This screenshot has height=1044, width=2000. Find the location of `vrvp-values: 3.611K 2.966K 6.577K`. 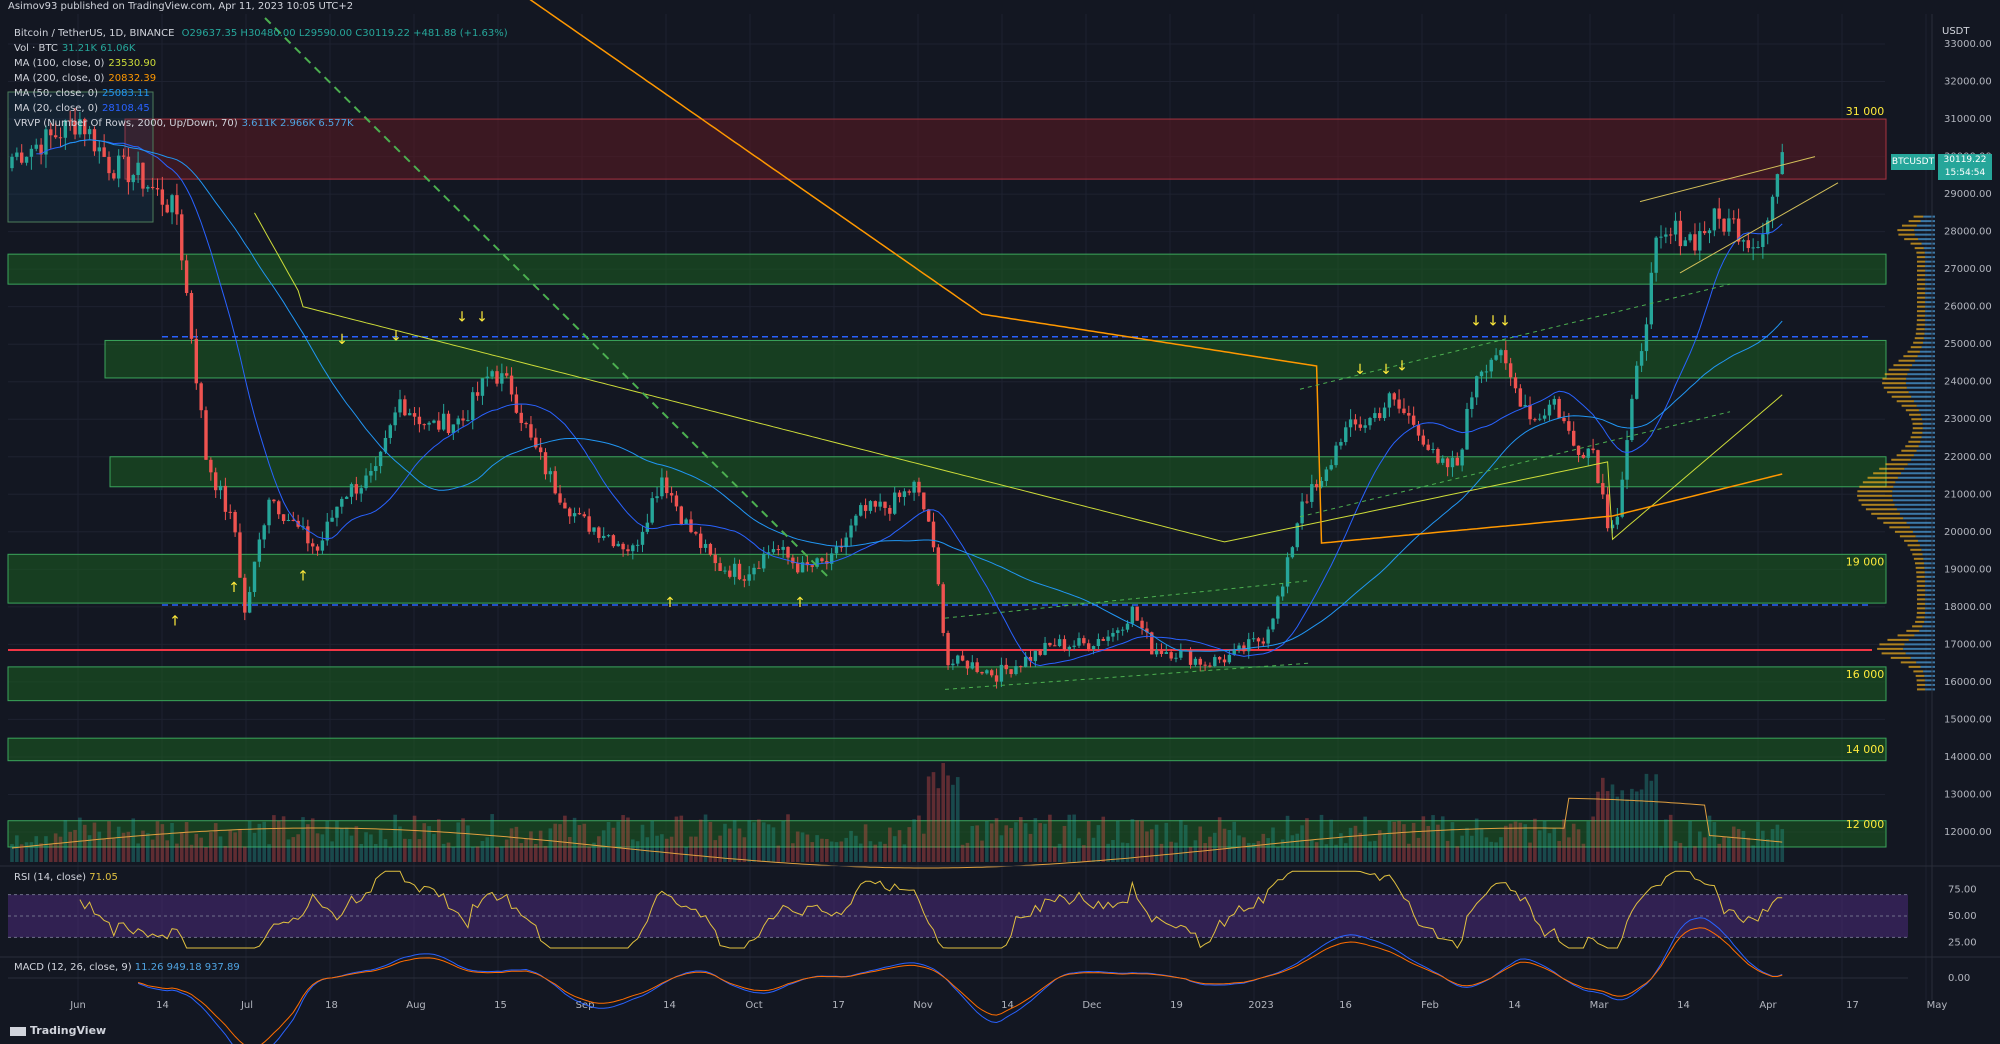

vrvp-values: 3.611K 2.966K 6.577K is located at coordinates (297, 123).